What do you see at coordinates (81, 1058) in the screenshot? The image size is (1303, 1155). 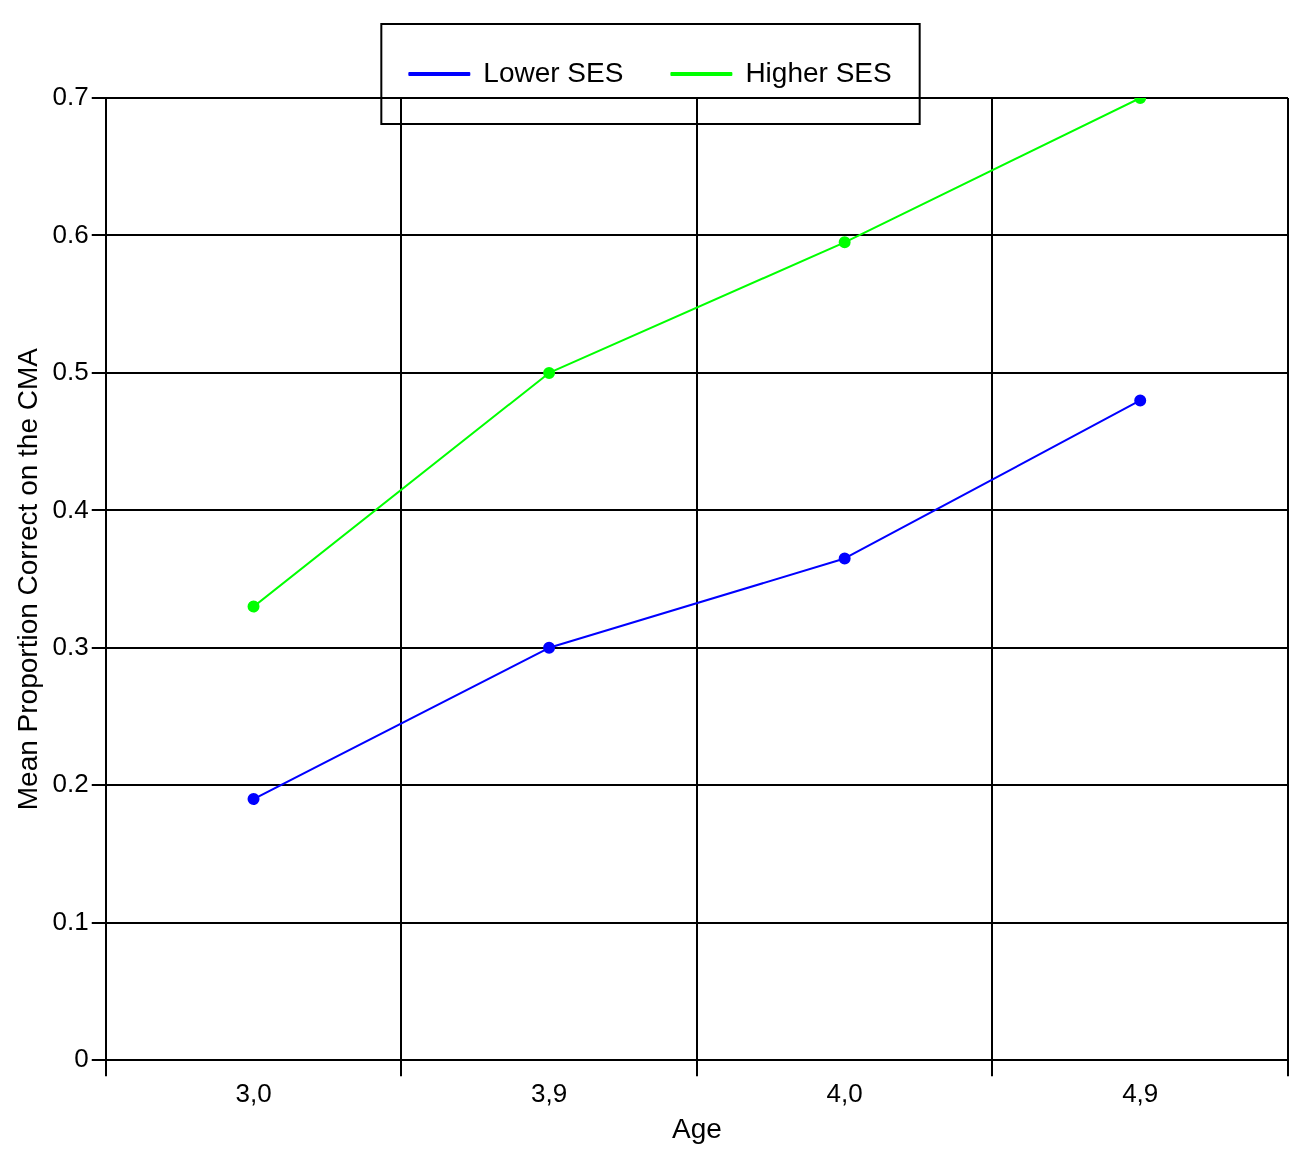 I see `y-tick-label: 0` at bounding box center [81, 1058].